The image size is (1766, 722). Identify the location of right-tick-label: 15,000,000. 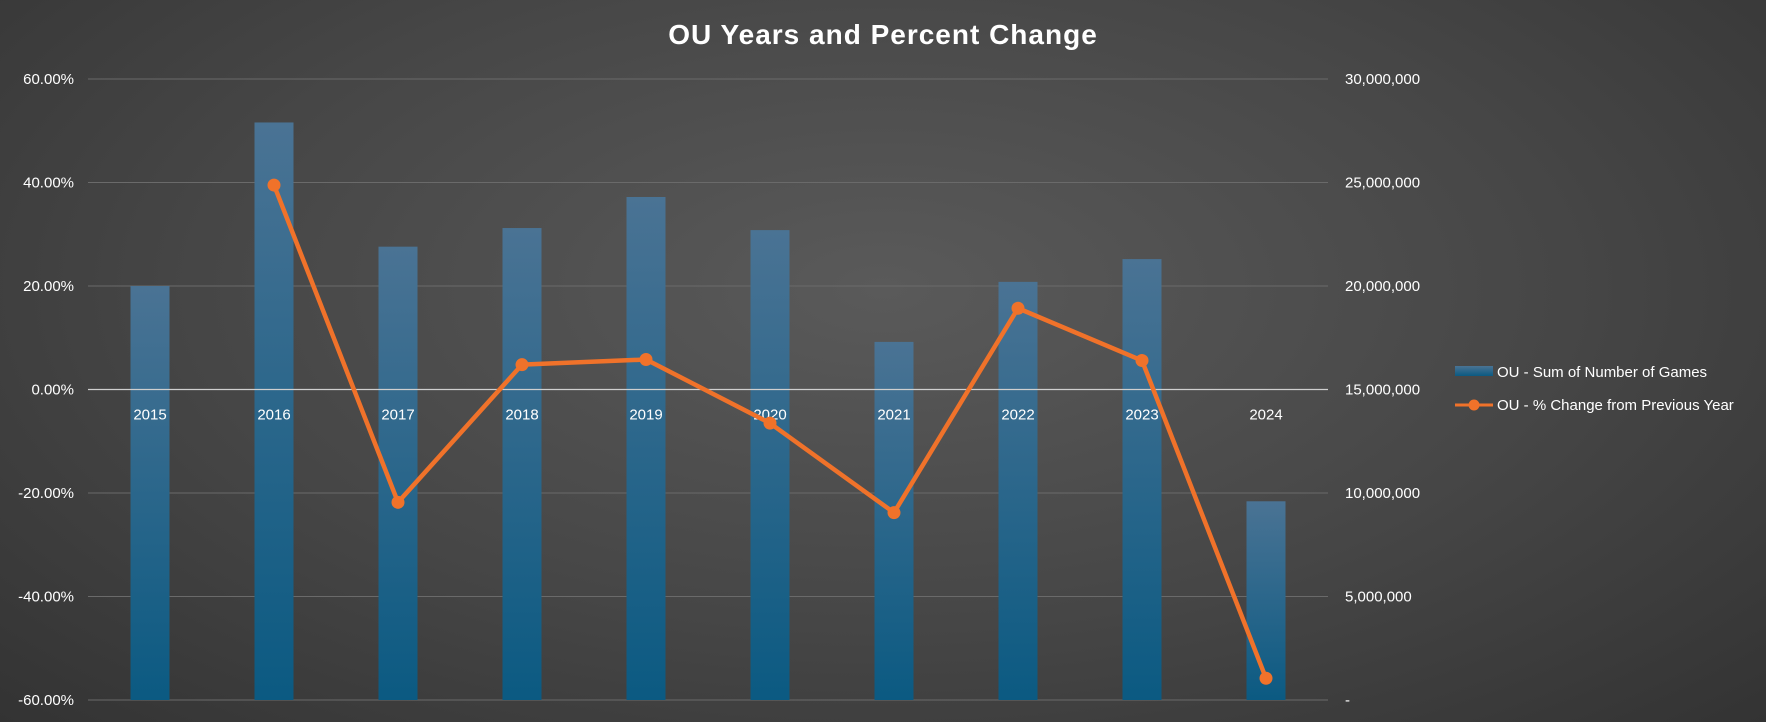
(1382, 390).